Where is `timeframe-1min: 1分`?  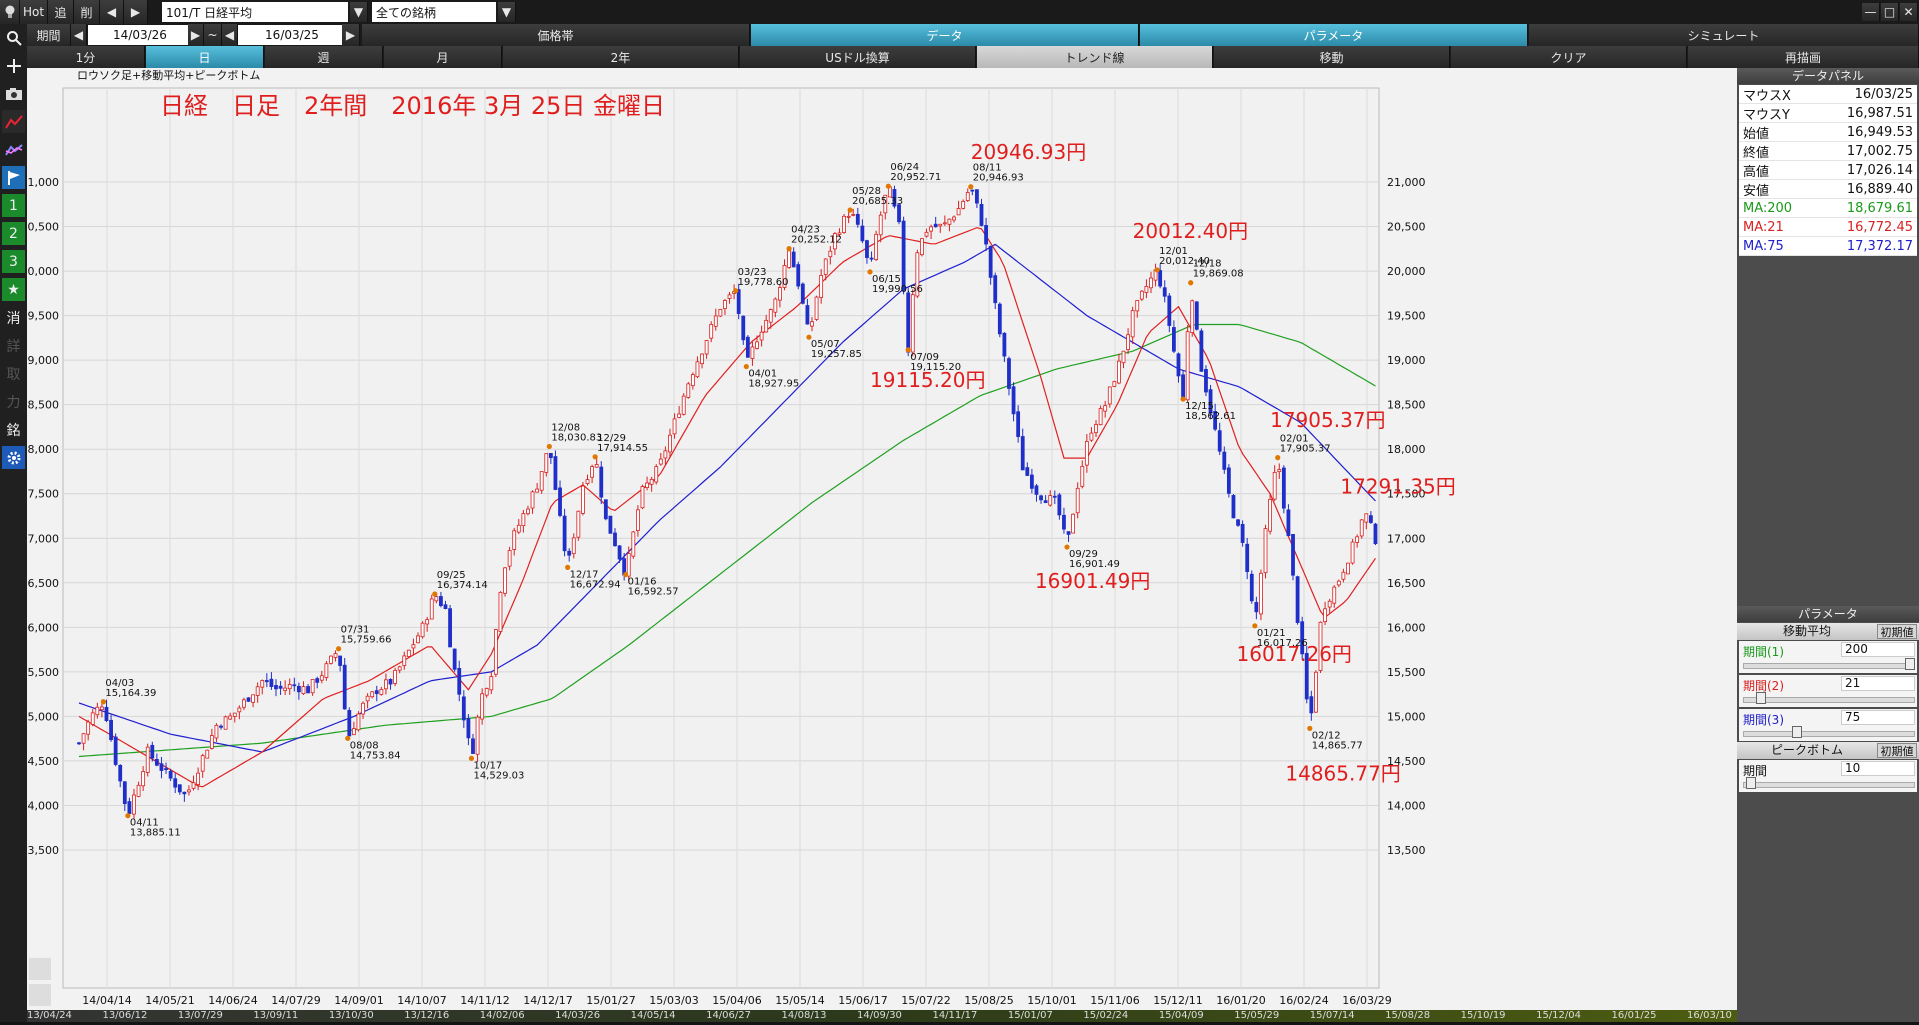
timeframe-1min: 1分 is located at coordinates (86, 57).